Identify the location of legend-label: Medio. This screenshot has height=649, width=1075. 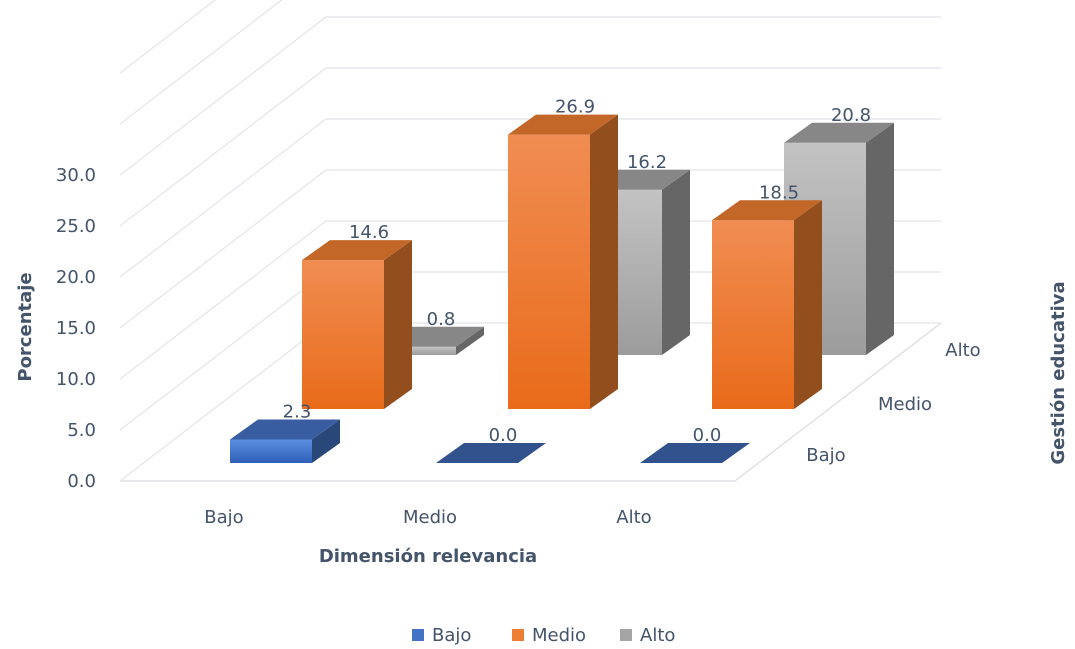
(559, 635).